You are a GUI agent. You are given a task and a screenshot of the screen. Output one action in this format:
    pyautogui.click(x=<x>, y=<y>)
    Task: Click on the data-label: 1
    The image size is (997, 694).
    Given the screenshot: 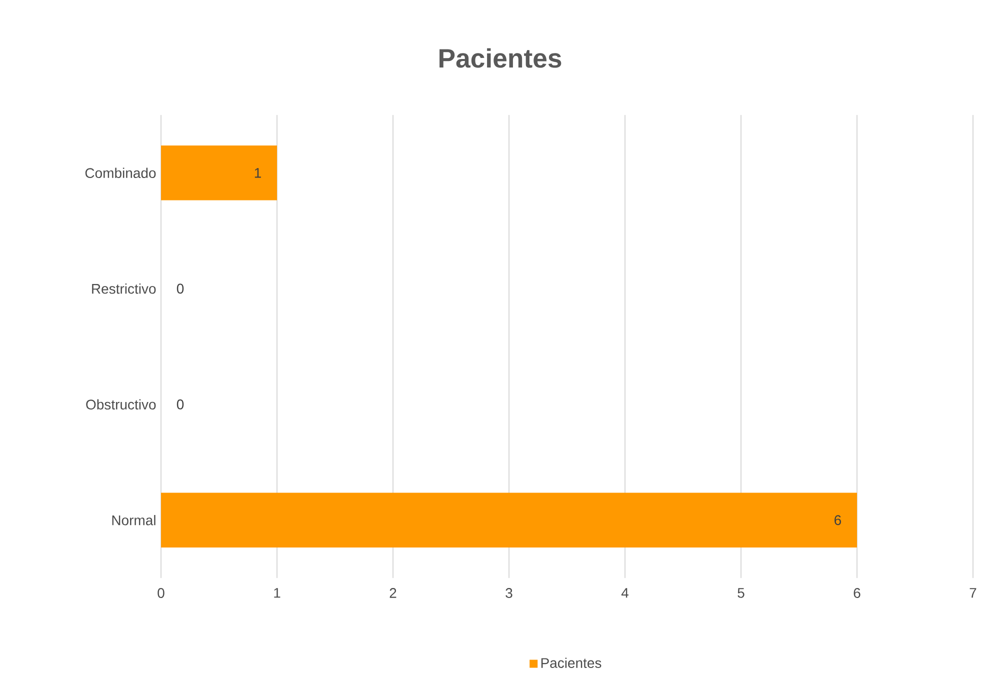 What is the action you would take?
    pyautogui.click(x=257, y=173)
    